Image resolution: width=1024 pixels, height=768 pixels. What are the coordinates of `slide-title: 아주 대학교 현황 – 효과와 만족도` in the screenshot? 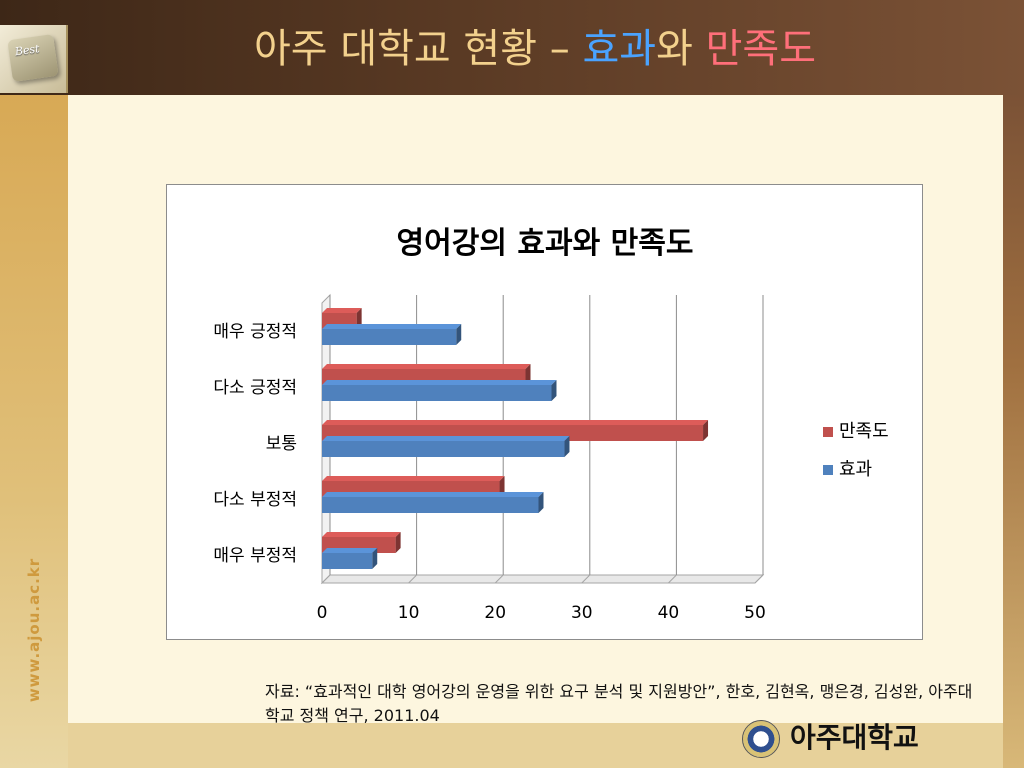 It's located at (535, 49).